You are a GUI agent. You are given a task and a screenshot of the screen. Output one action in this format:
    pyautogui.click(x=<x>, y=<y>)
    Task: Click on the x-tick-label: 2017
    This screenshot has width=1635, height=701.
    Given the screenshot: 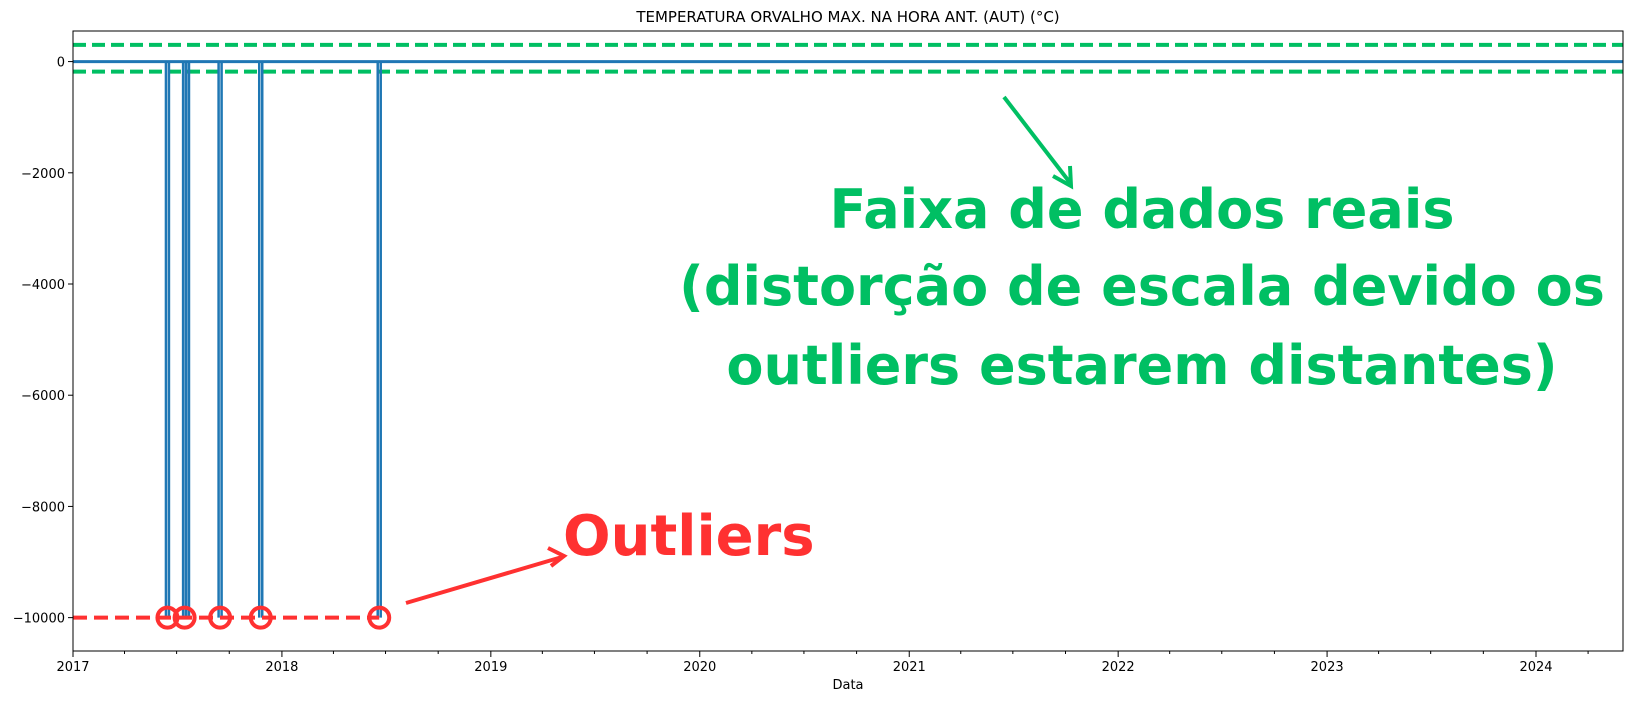 What is the action you would take?
    pyautogui.click(x=72, y=667)
    